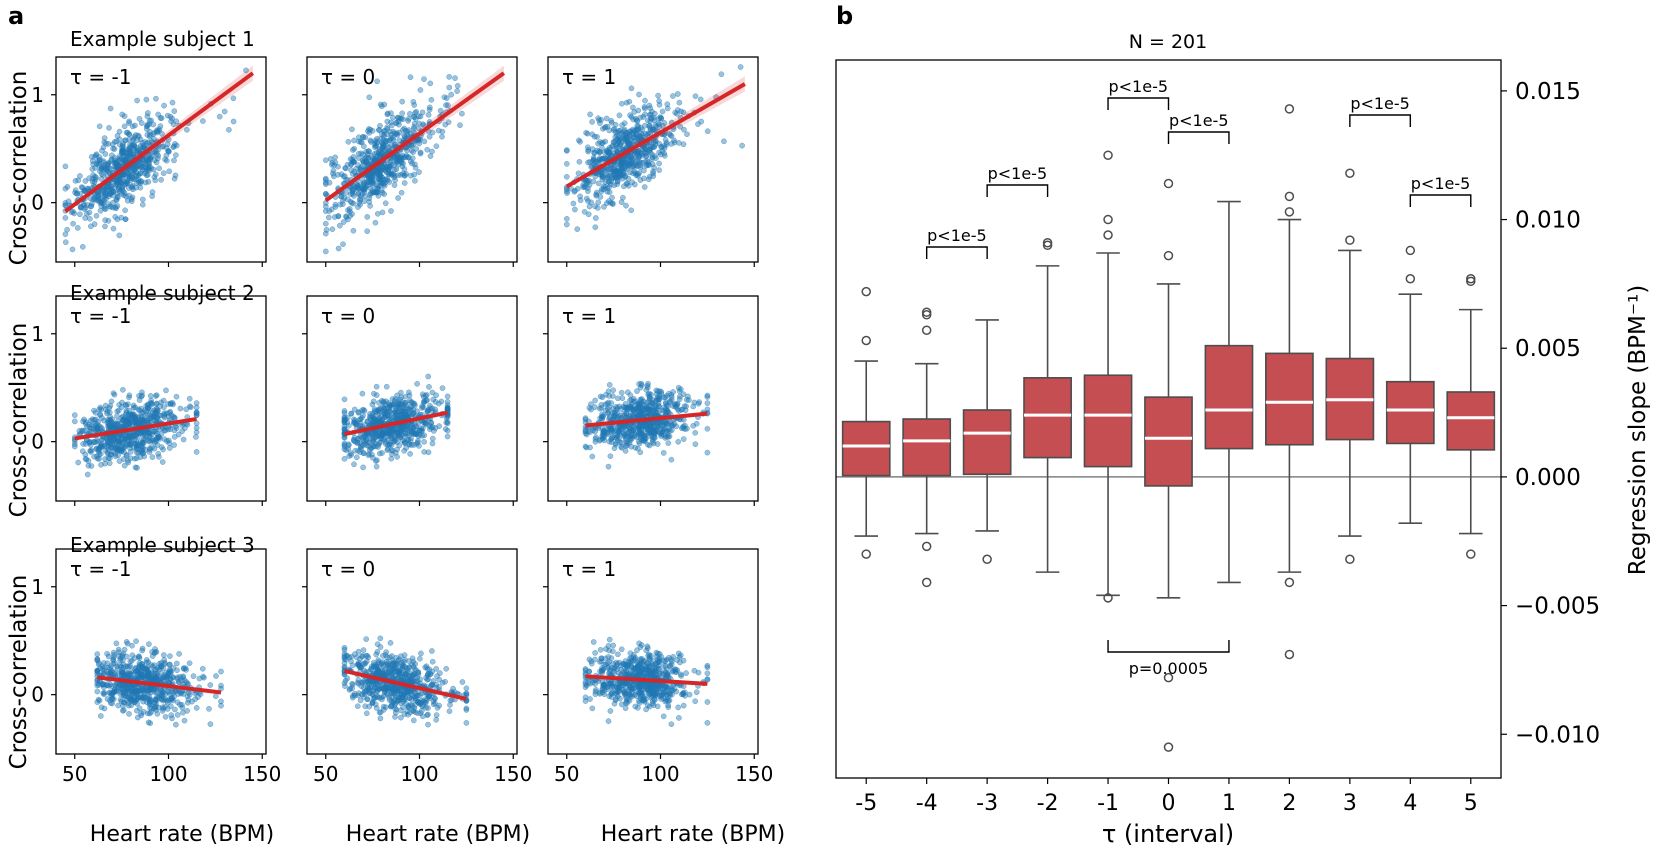  What do you see at coordinates (100, 77) in the screenshot?
I see `tau-label: τ = -1` at bounding box center [100, 77].